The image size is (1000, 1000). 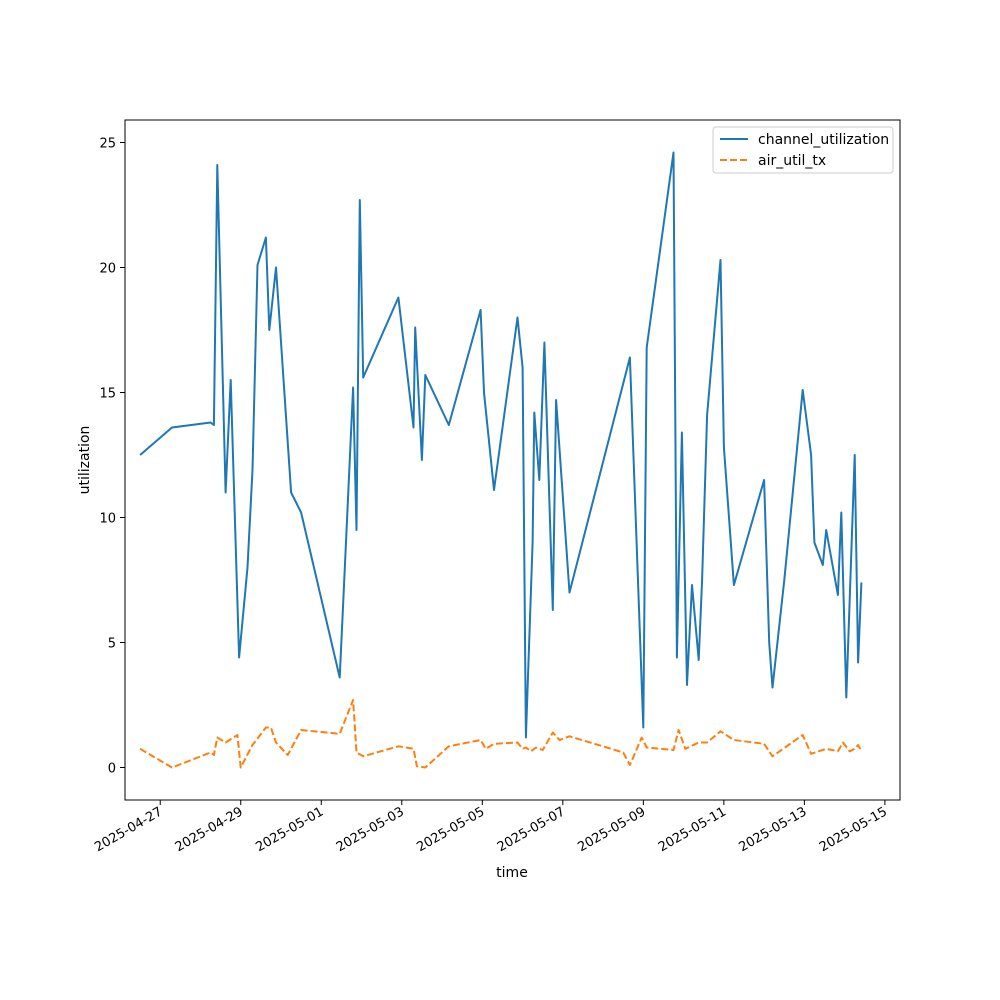 What do you see at coordinates (112, 457) in the screenshot?
I see `y-axis: 0 5 10 15 20 25` at bounding box center [112, 457].